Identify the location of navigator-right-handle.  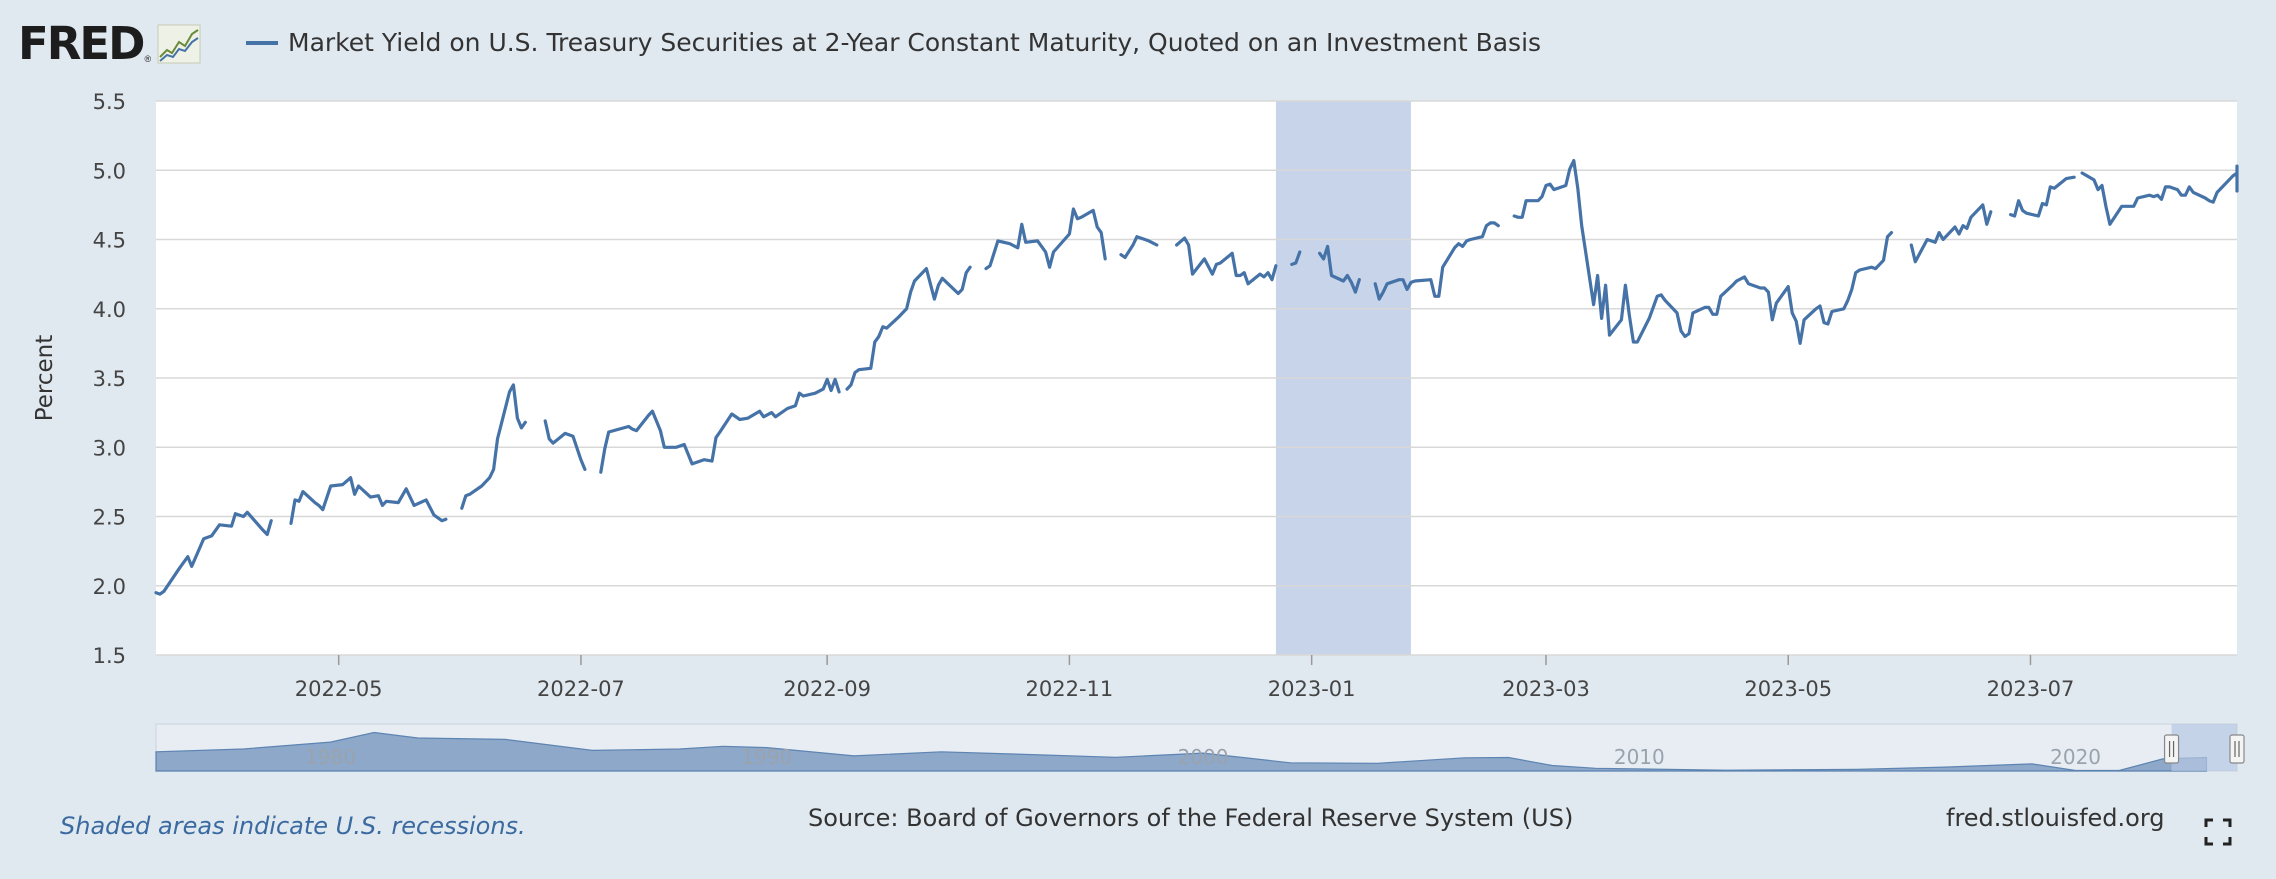
(2237, 749).